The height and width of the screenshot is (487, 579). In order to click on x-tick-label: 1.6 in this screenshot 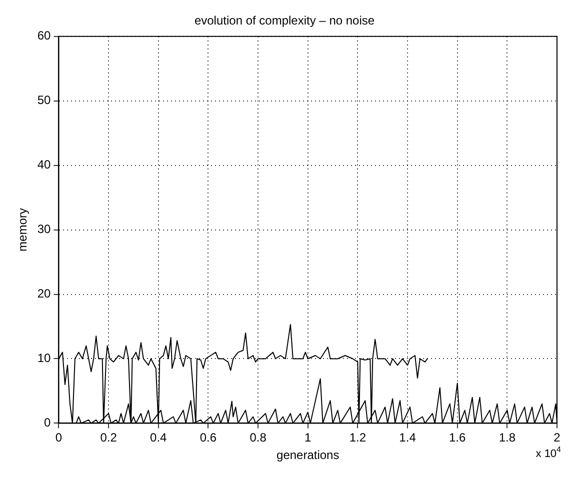, I will do `click(457, 437)`.